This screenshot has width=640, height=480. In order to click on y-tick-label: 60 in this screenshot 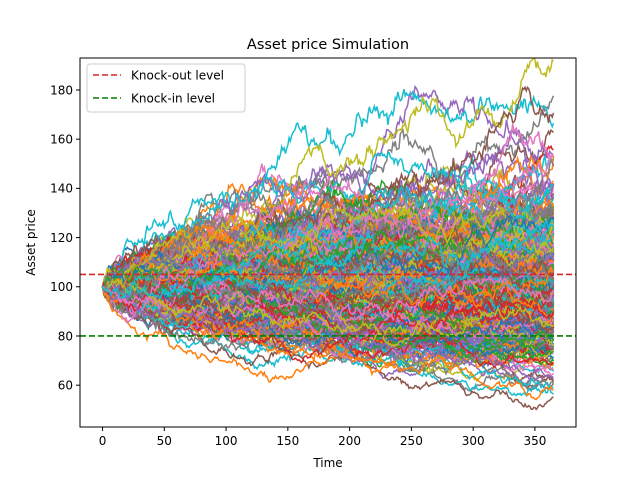, I will do `click(65, 385)`.